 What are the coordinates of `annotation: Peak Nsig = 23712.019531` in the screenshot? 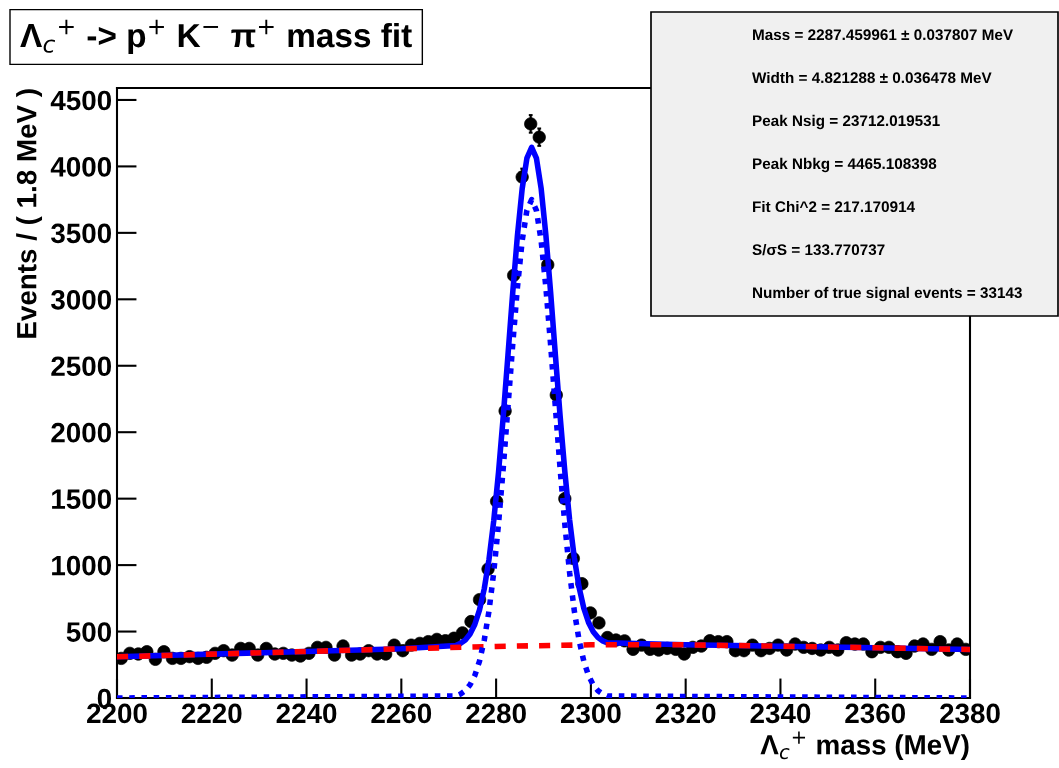 It's located at (846, 122).